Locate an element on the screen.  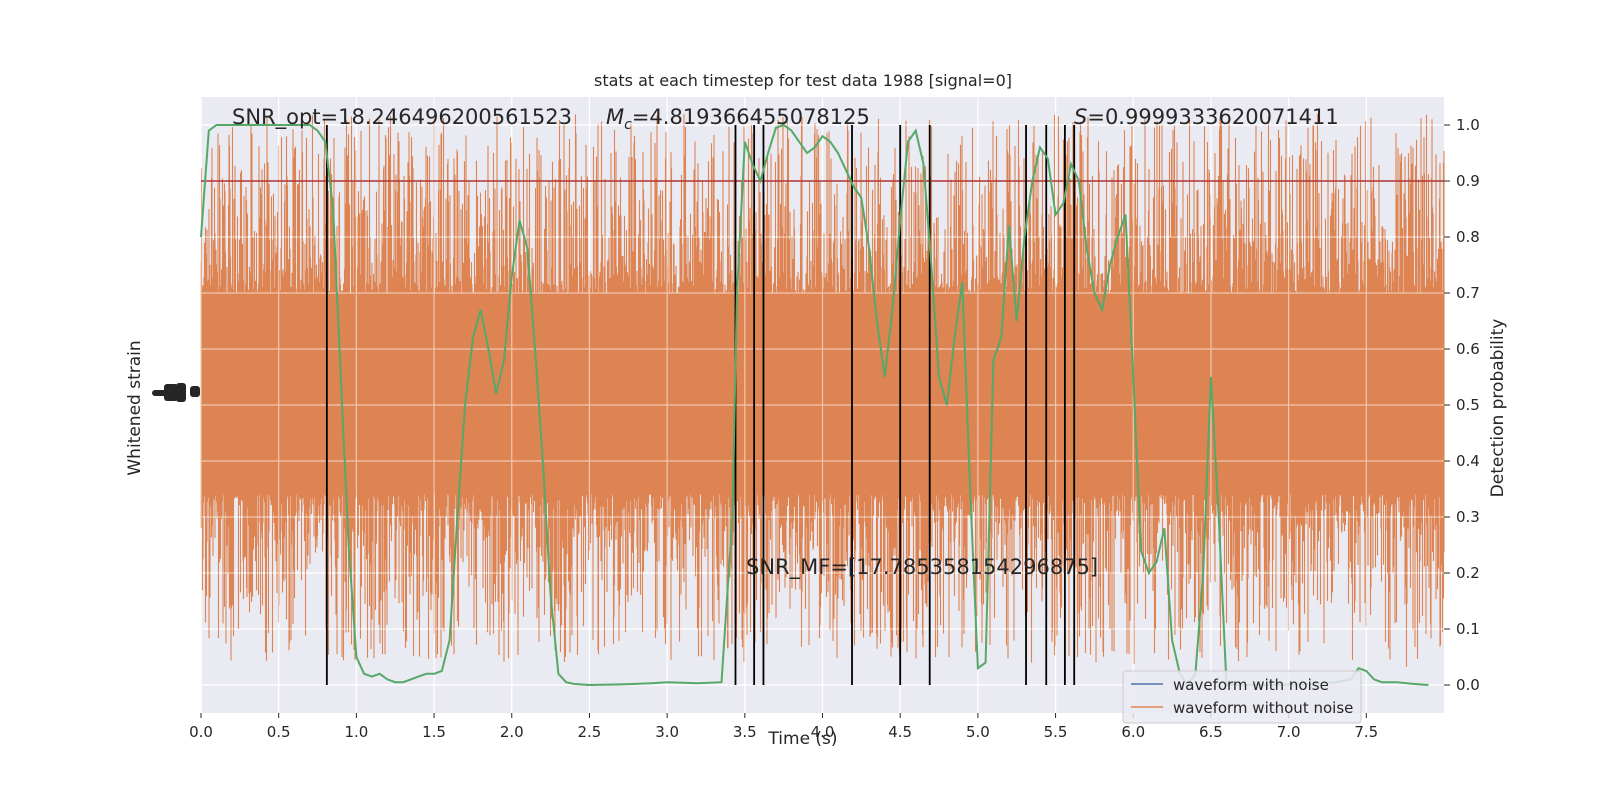
x-tick-label: 0.0 is located at coordinates (201, 732).